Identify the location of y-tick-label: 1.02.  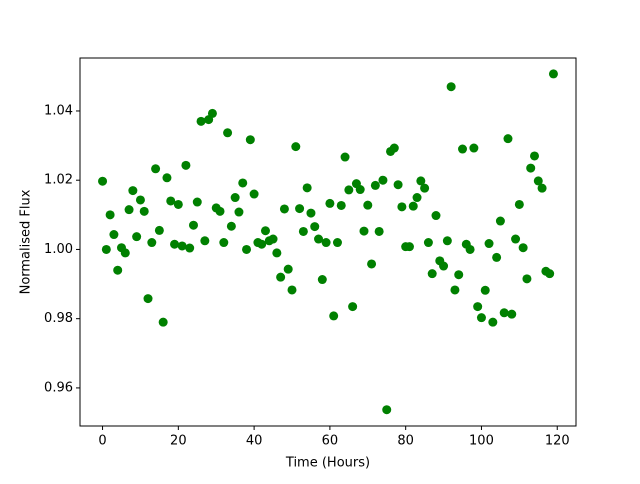
(58, 180).